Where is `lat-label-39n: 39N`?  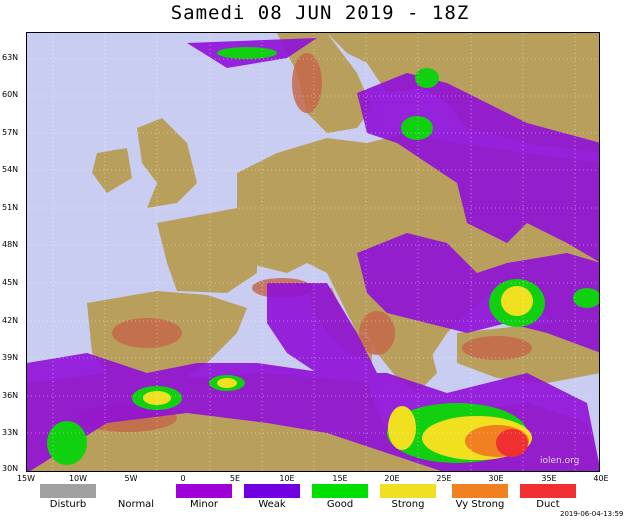 lat-label-39n: 39N is located at coordinates (10, 357).